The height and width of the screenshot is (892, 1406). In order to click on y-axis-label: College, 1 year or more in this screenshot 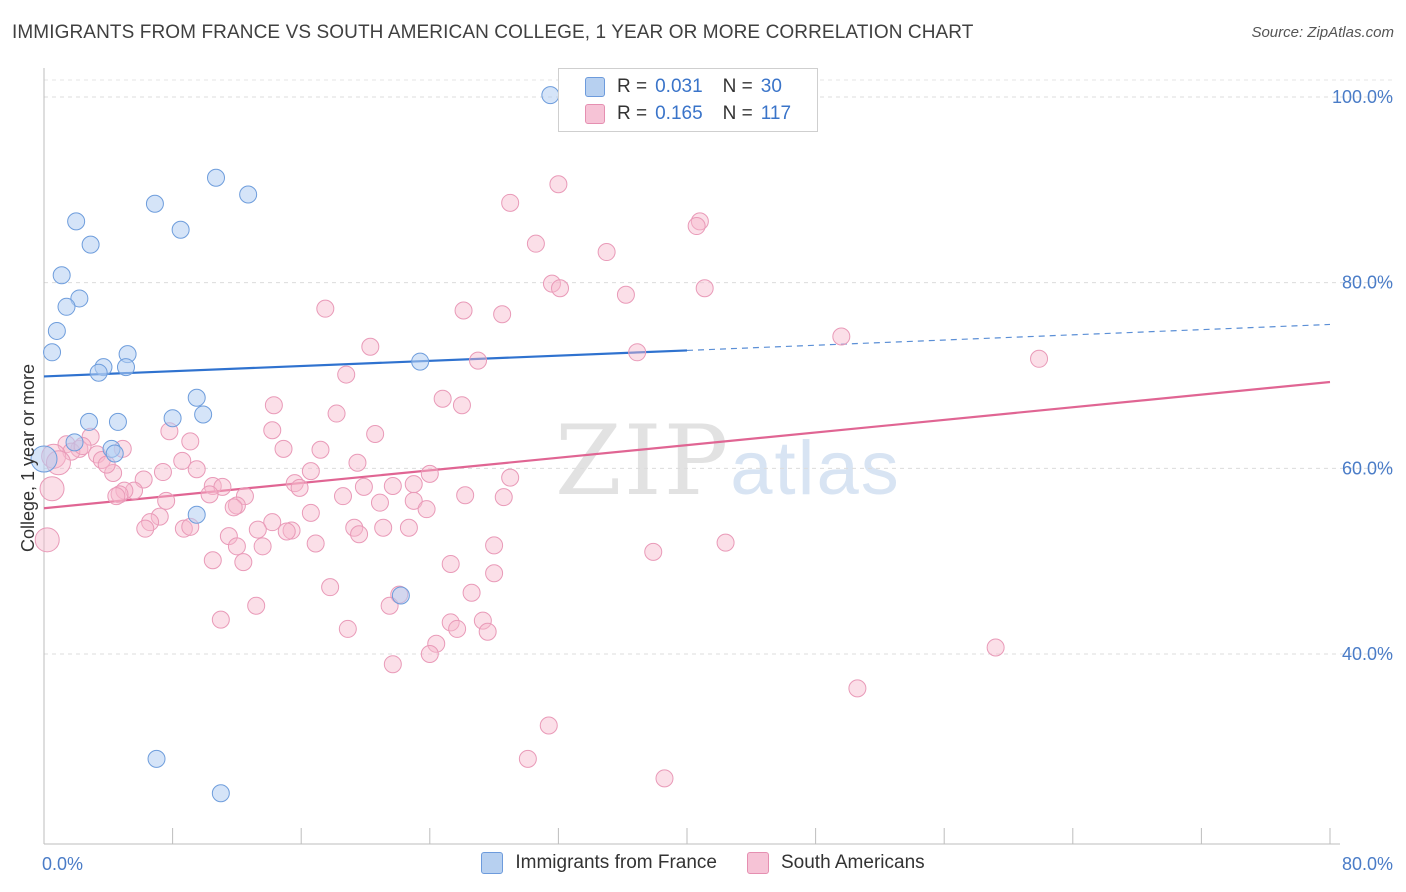, I will do `click(28, 458)`.